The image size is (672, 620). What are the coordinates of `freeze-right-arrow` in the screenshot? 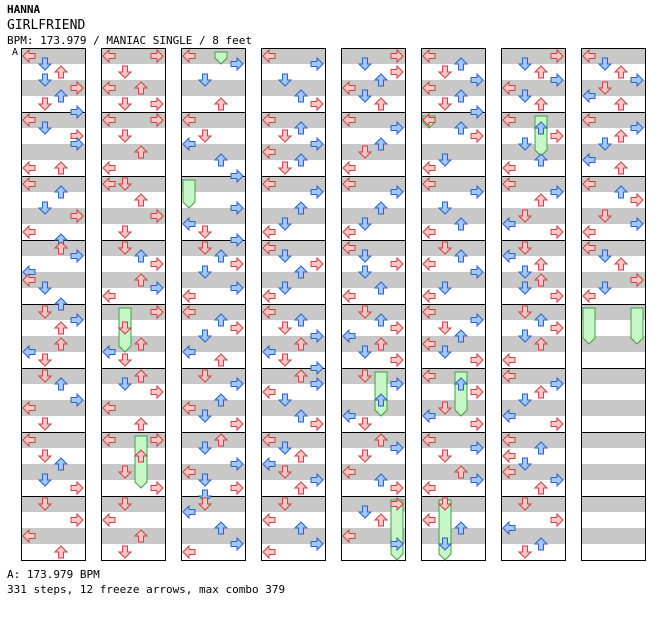 It's located at (637, 326).